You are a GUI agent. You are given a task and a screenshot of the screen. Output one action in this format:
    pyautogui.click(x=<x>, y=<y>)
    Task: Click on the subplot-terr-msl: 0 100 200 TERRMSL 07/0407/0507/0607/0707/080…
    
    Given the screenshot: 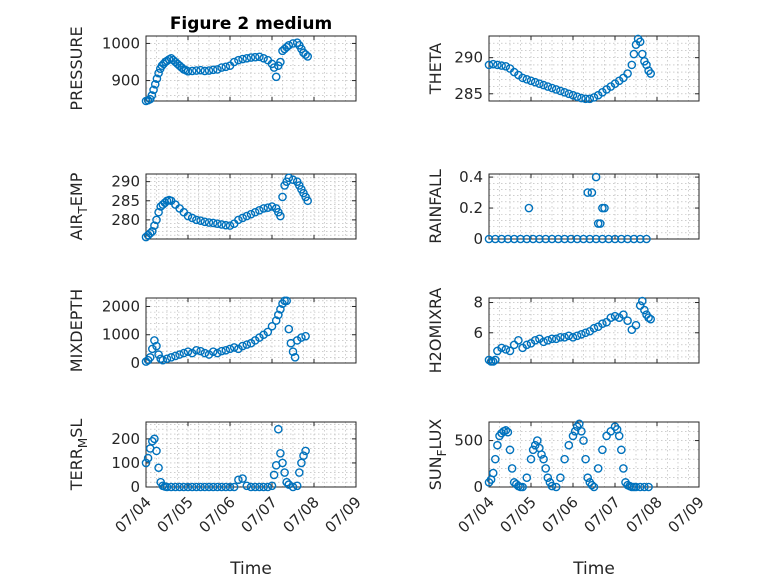 What is the action you would take?
    pyautogui.click(x=216, y=478)
    